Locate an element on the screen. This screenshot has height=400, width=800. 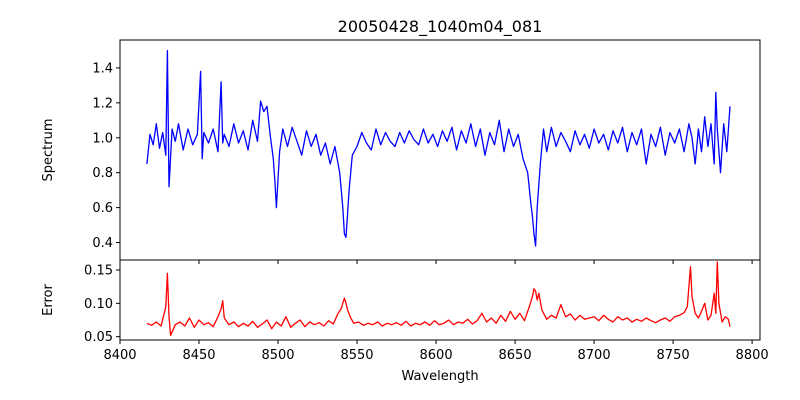
spectrum-y-tick-label: 0.8 is located at coordinates (102, 173).